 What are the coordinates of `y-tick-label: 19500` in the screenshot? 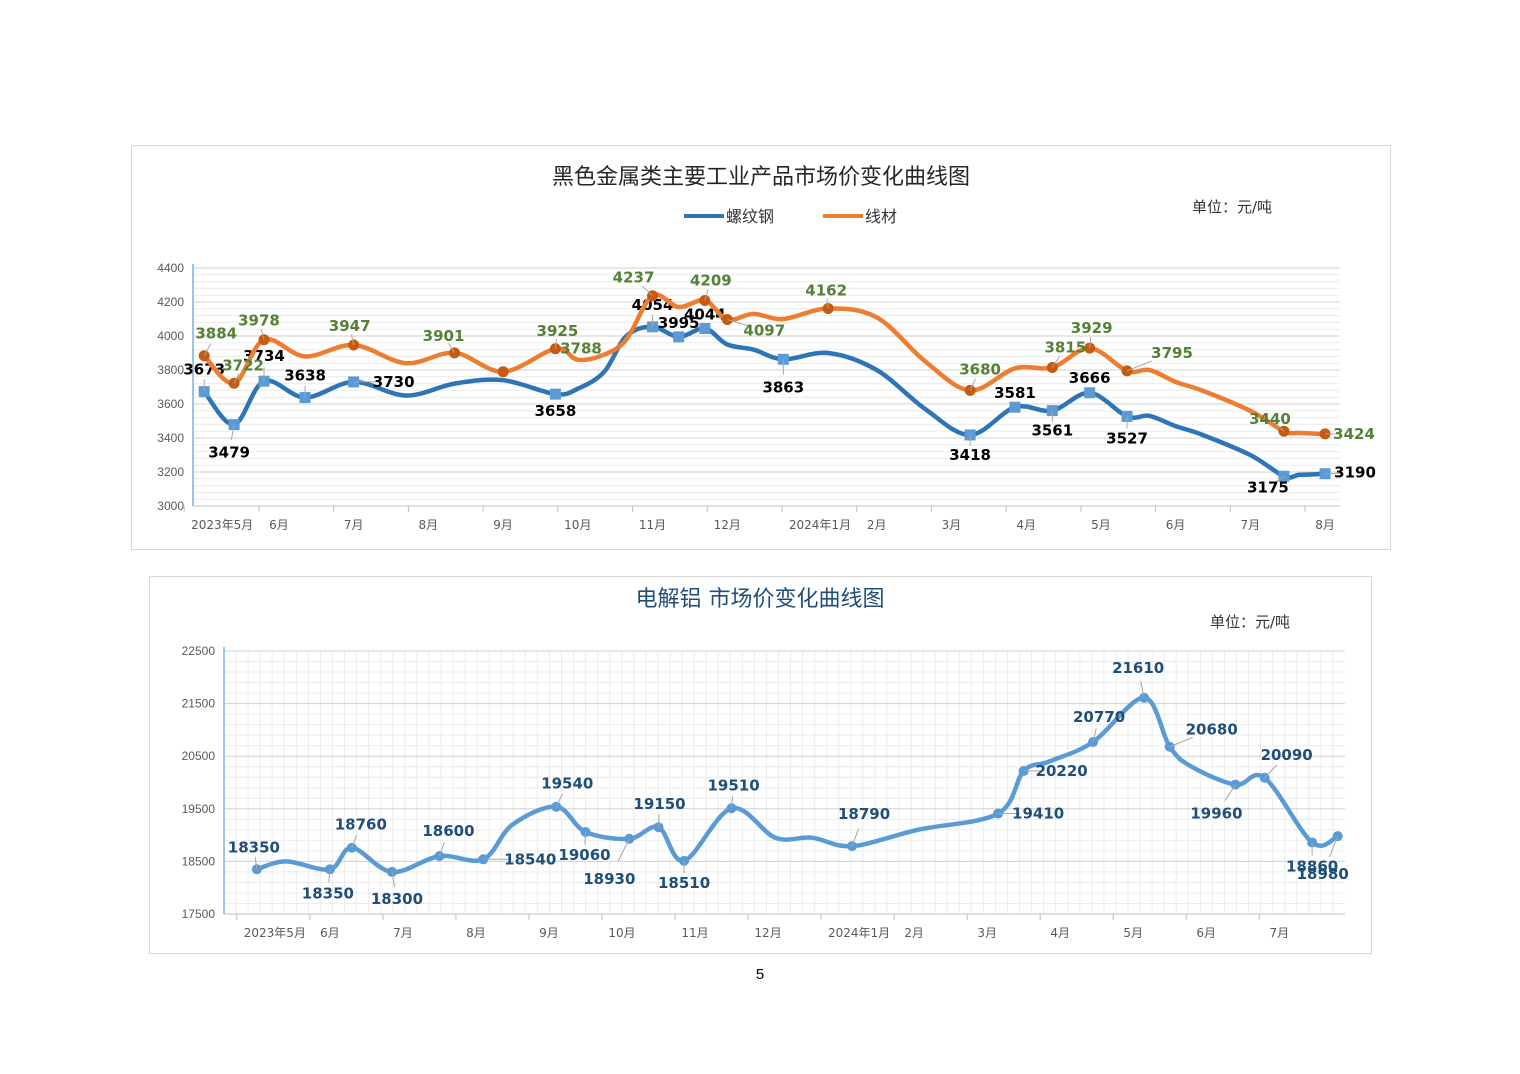 It's located at (199, 809).